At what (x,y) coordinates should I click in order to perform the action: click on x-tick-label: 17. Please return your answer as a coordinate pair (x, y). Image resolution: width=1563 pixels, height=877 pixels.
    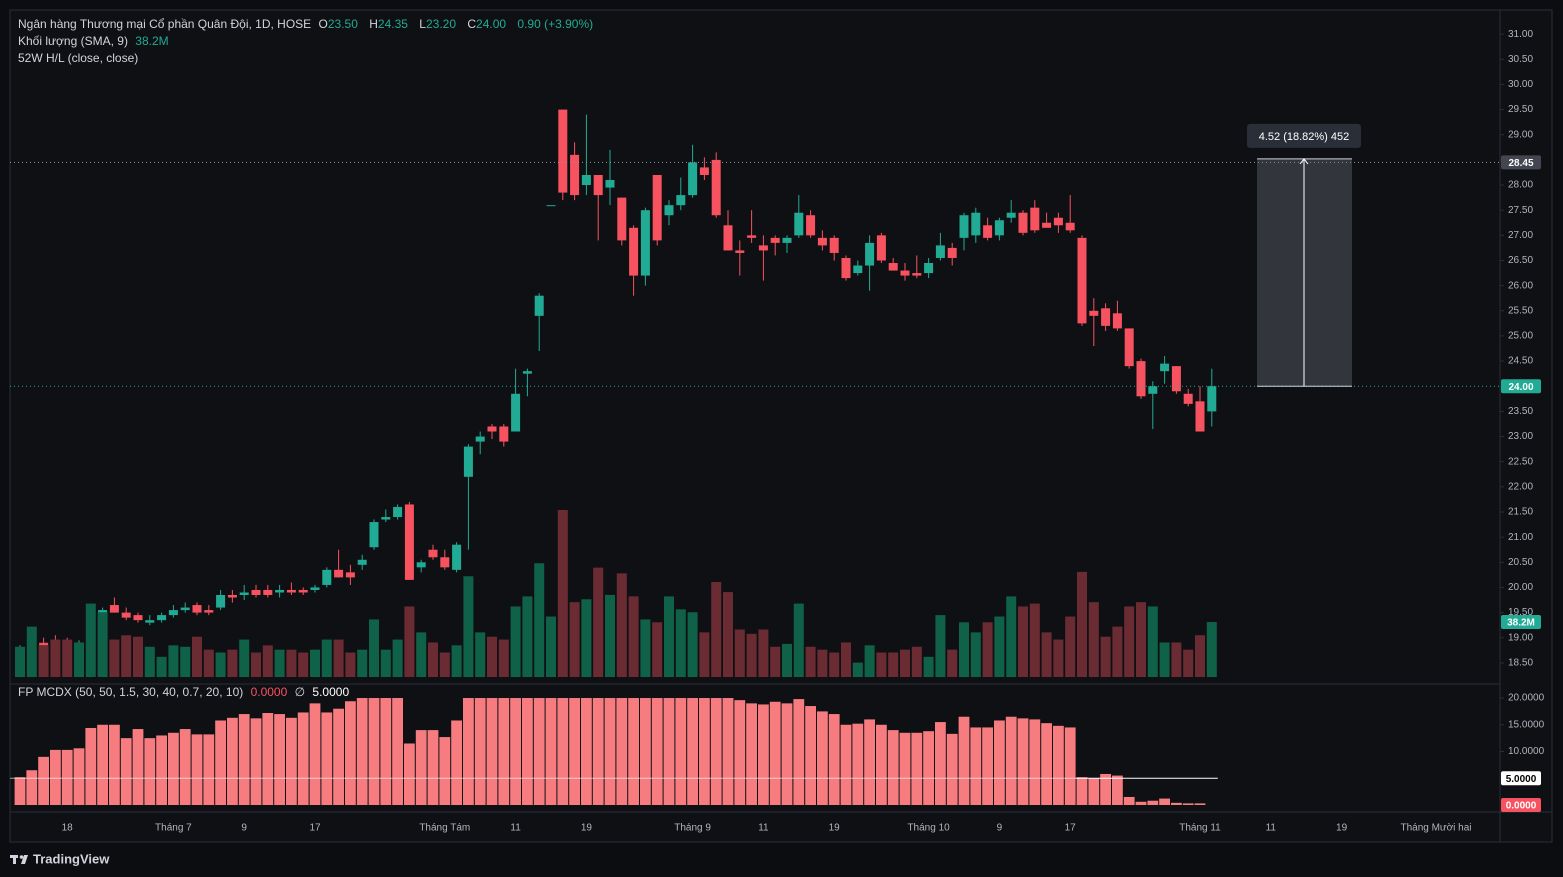
    Looking at the image, I should click on (315, 828).